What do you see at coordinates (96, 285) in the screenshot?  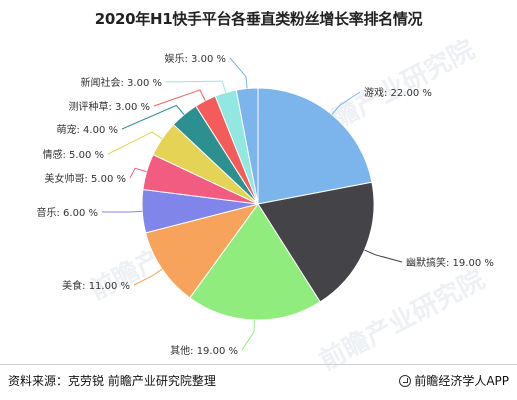 I see `slice-label: 美食: 11.00 %` at bounding box center [96, 285].